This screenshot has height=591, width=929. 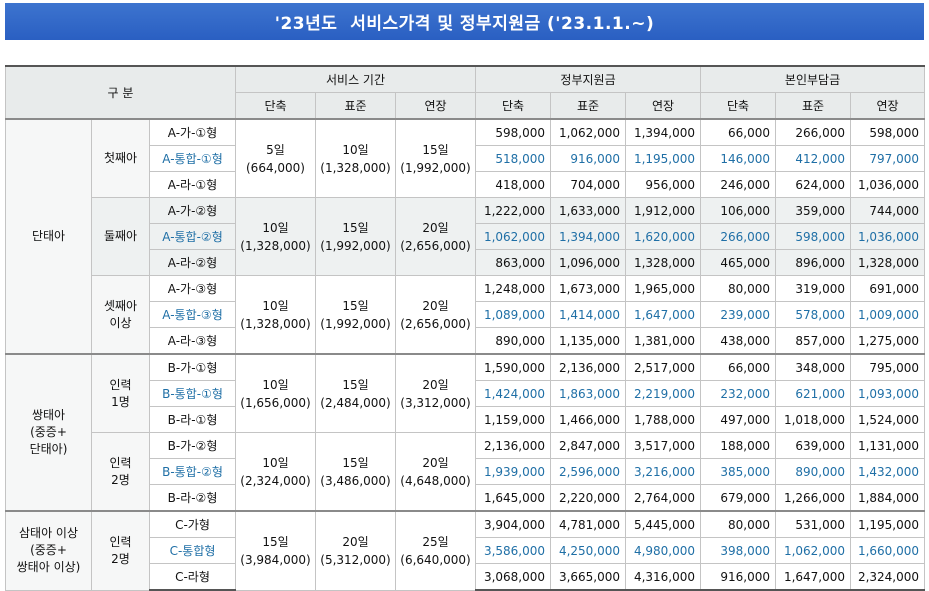 I want to click on self-pay-value: 398,000, so click(x=738, y=550).